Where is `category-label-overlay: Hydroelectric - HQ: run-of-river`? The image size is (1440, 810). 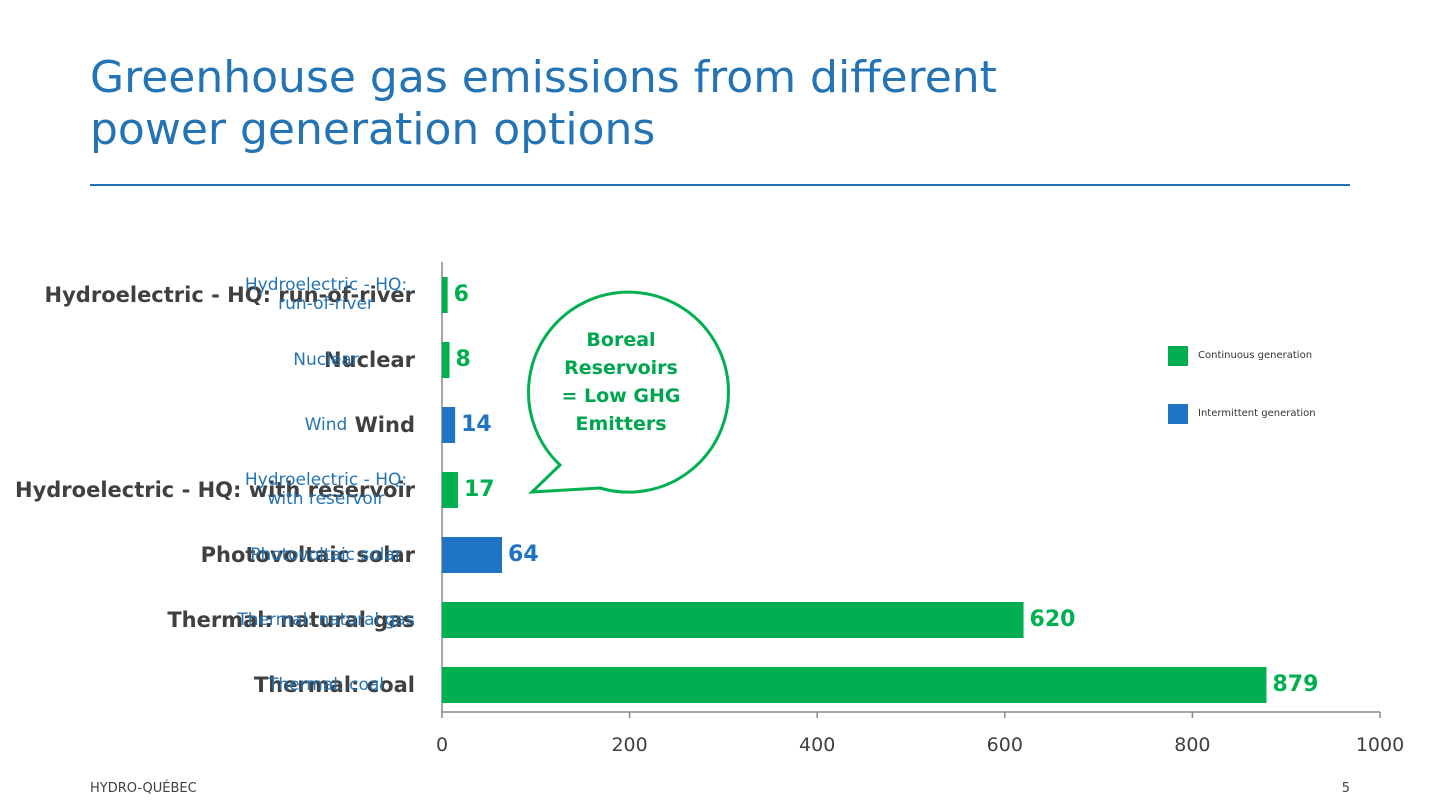
category-label-overlay: Hydroelectric - HQ: run-of-river is located at coordinates (326, 294).